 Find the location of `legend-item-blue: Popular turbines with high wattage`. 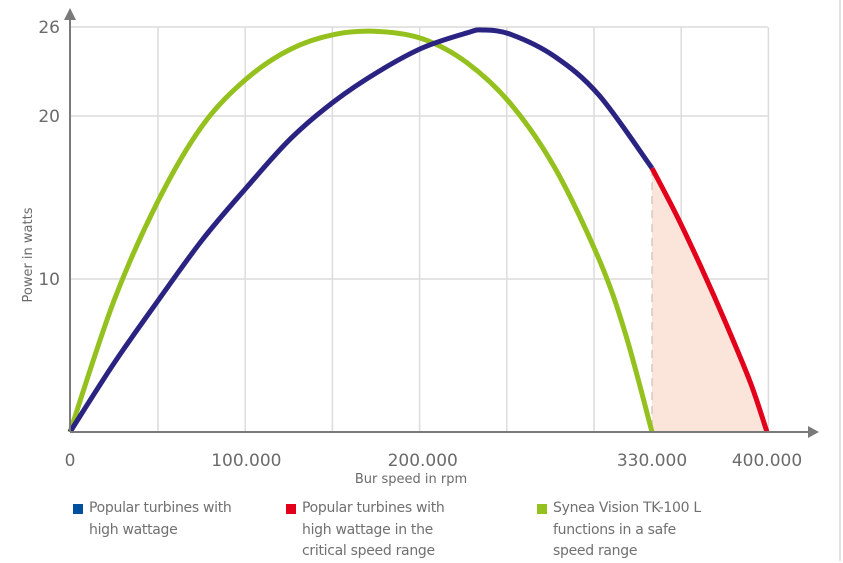

legend-item-blue: Popular turbines with high wattage is located at coordinates (166, 519).